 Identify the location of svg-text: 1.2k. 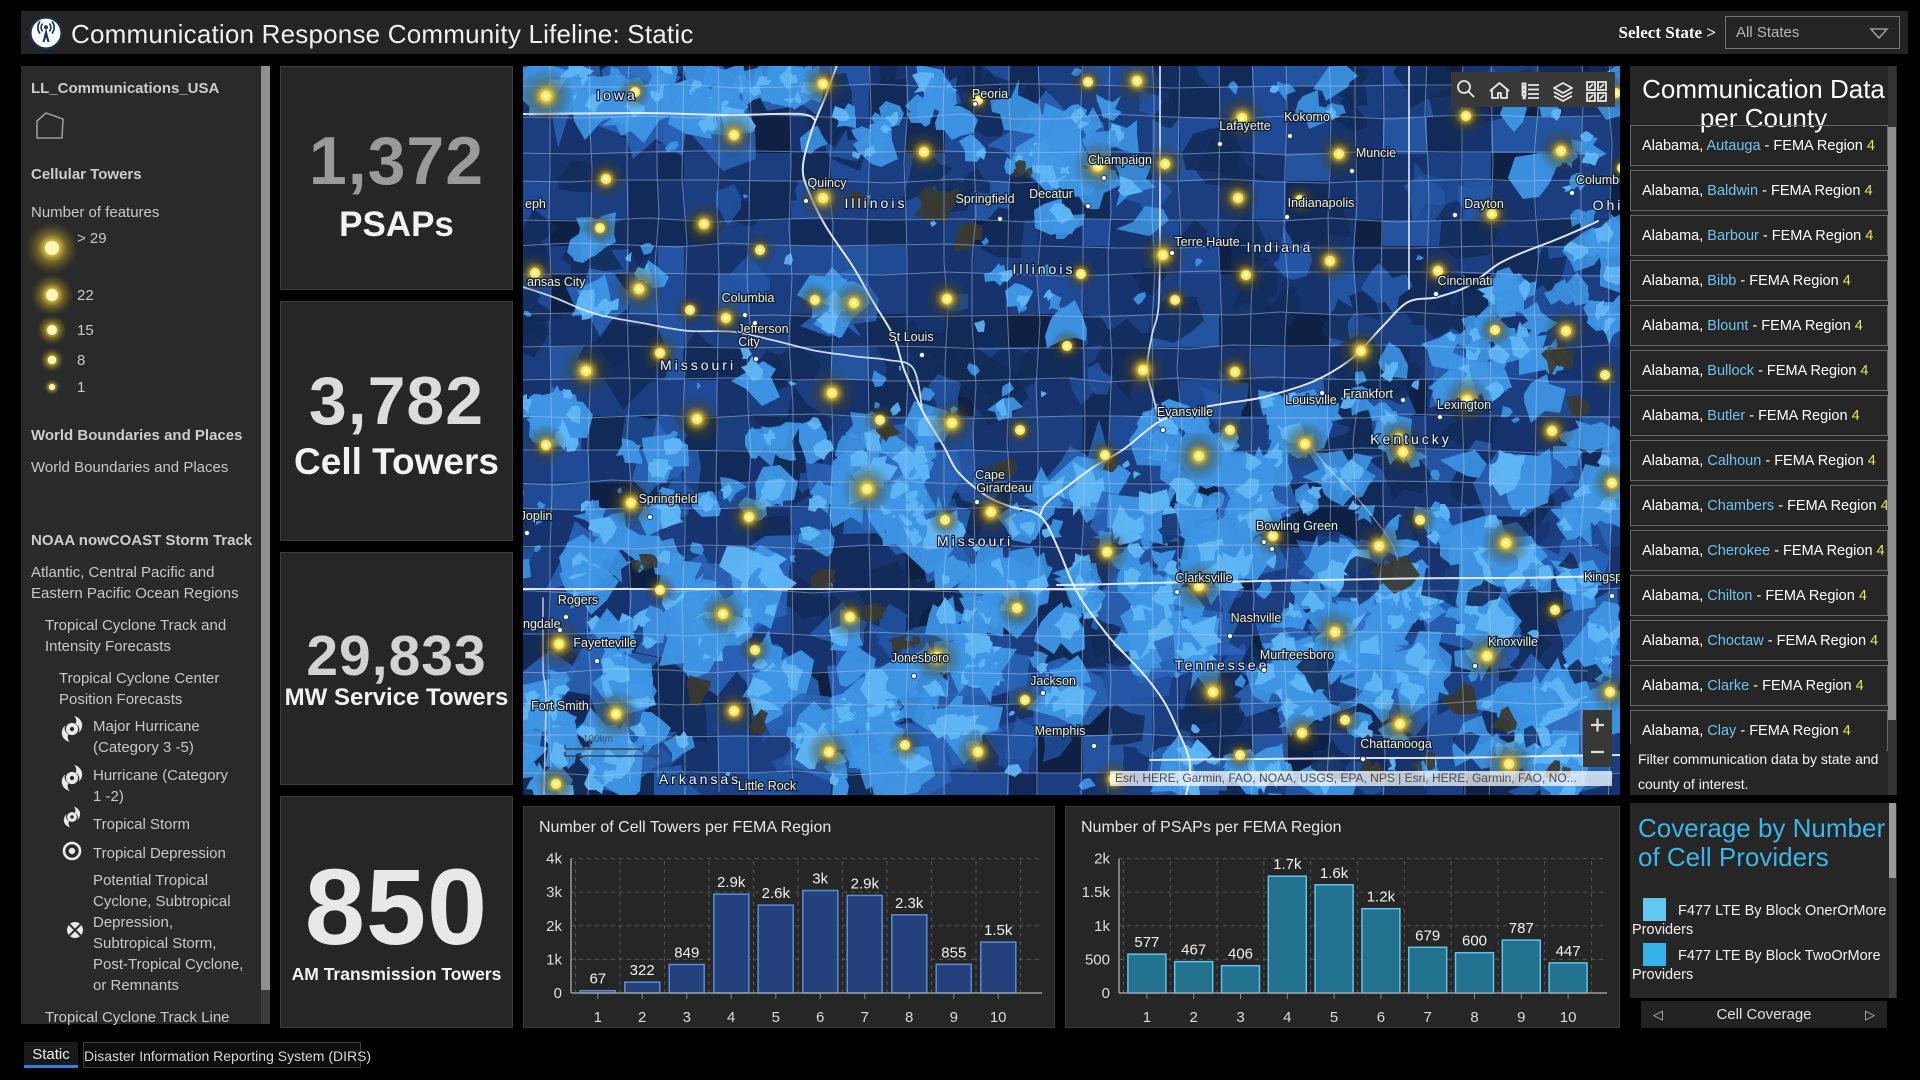
(1381, 897).